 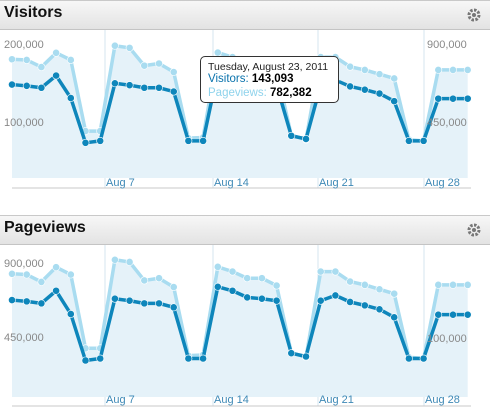 I want to click on x-tick-label: Aug 14, so click(x=231, y=183).